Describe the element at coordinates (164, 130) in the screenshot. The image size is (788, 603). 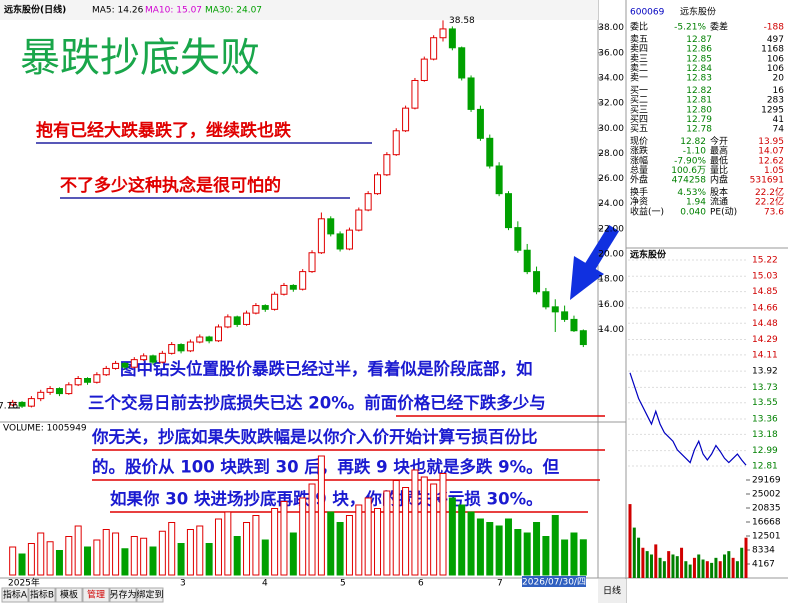
I see `warning: 抱有已经大跌暴跌了，继续跌也跌` at that location.